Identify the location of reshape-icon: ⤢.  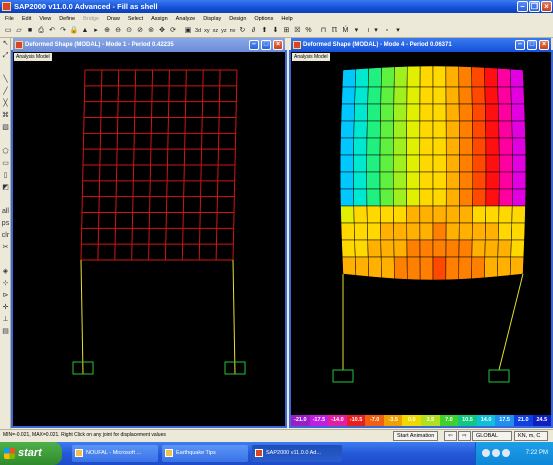
(5, 55).